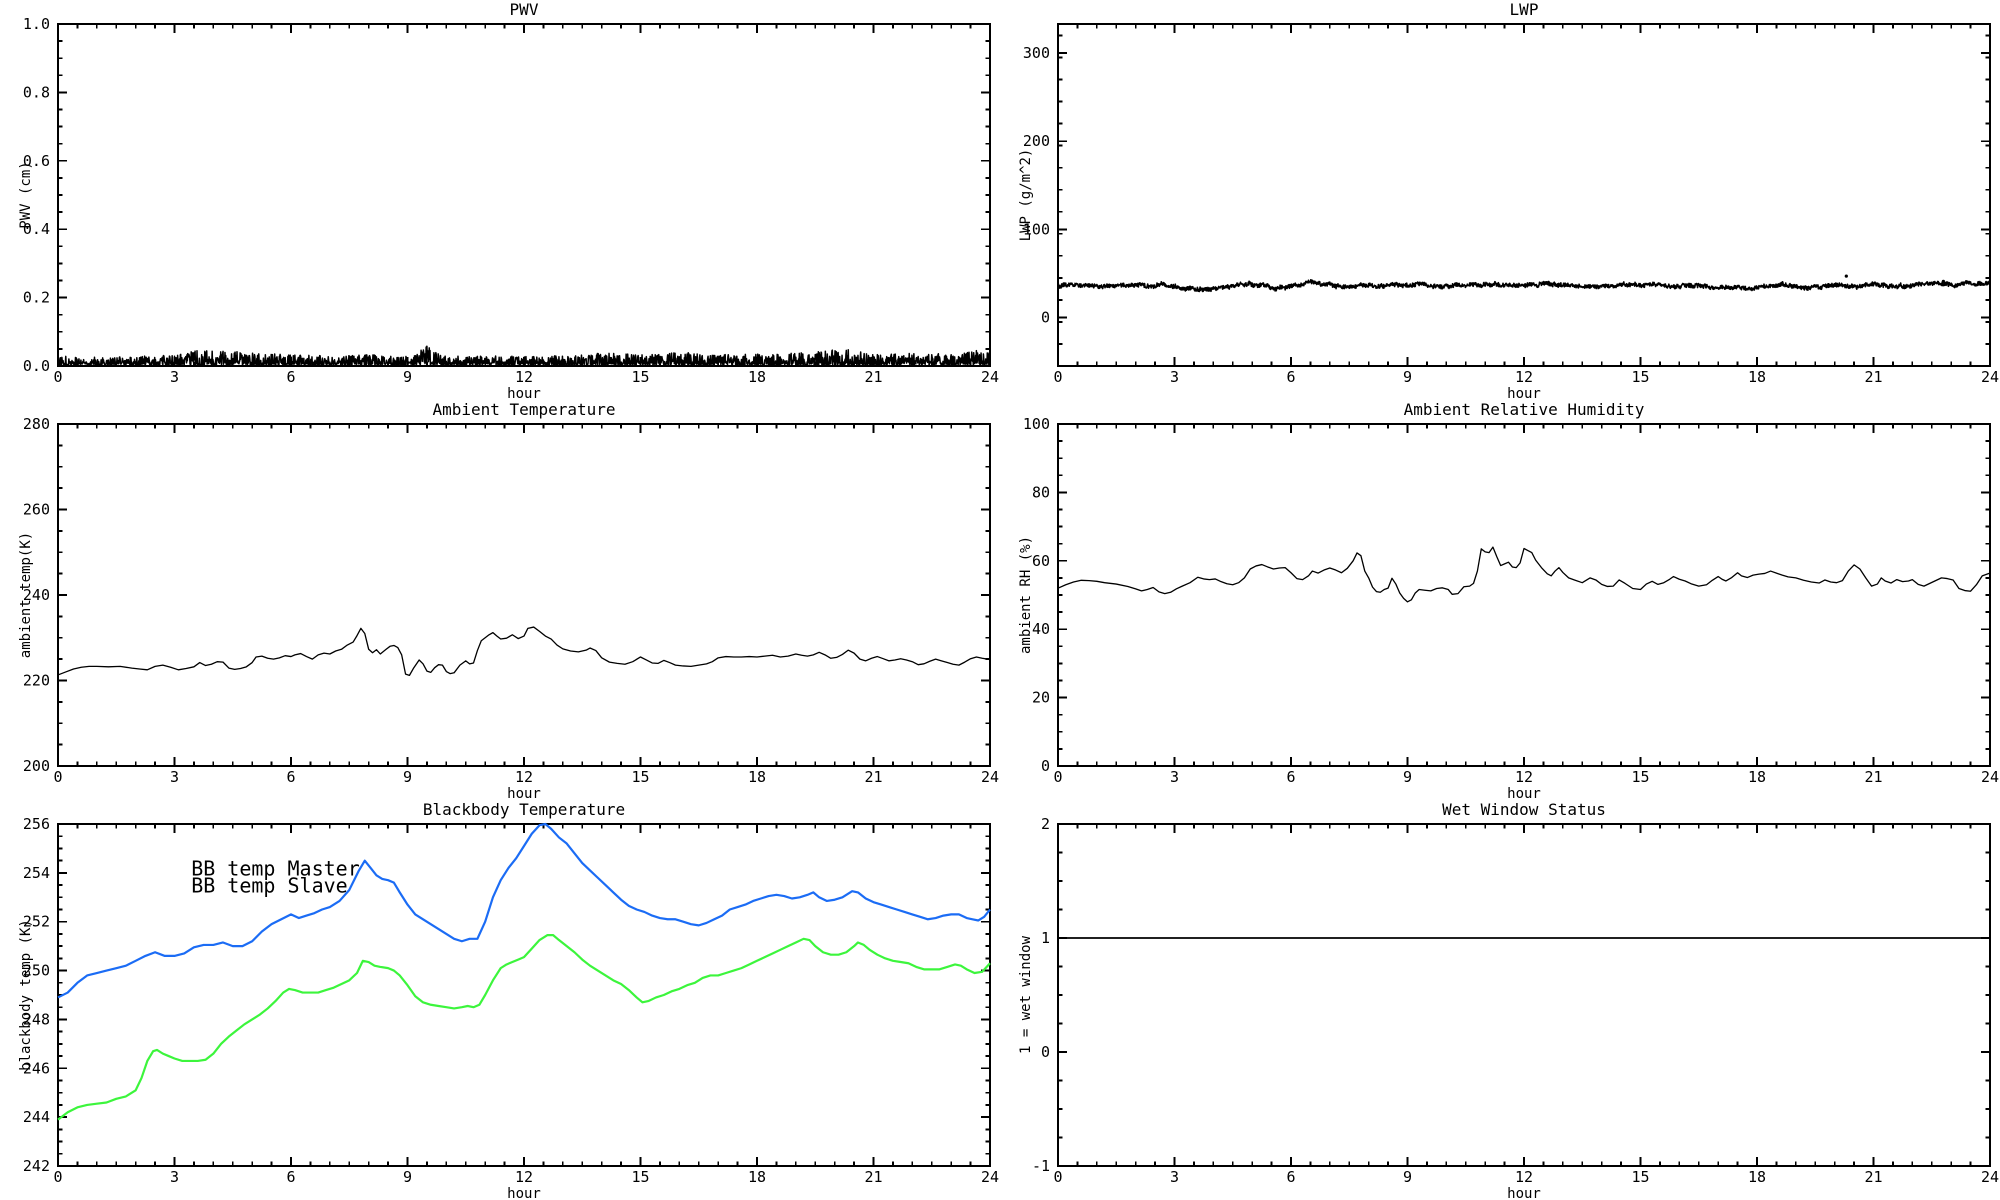  What do you see at coordinates (1041, 698) in the screenshot?
I see `y-tick-label: 20` at bounding box center [1041, 698].